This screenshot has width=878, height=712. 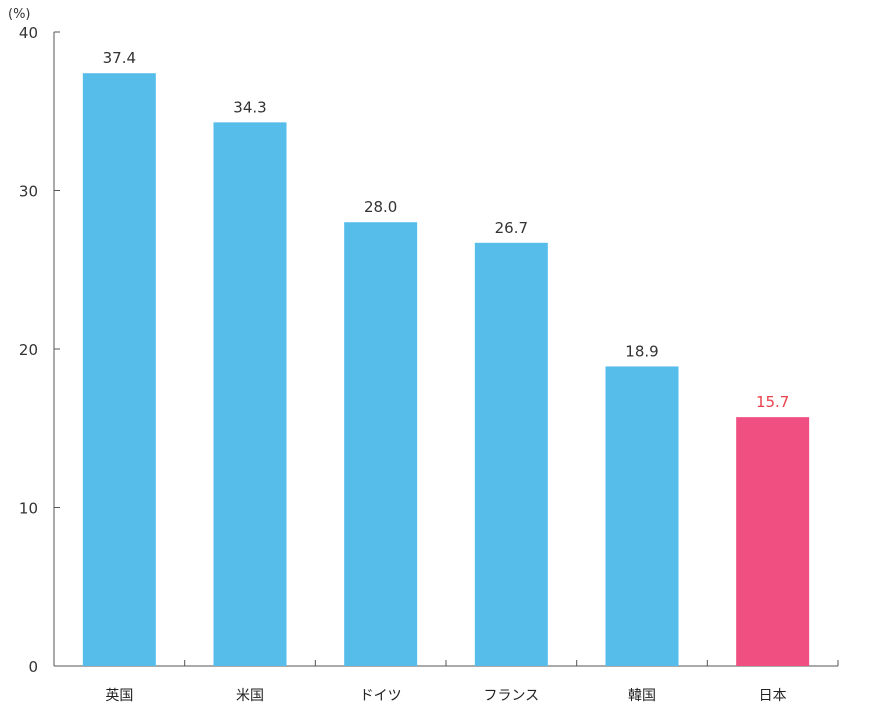 I want to click on category-label: ドイツ, so click(x=381, y=696).